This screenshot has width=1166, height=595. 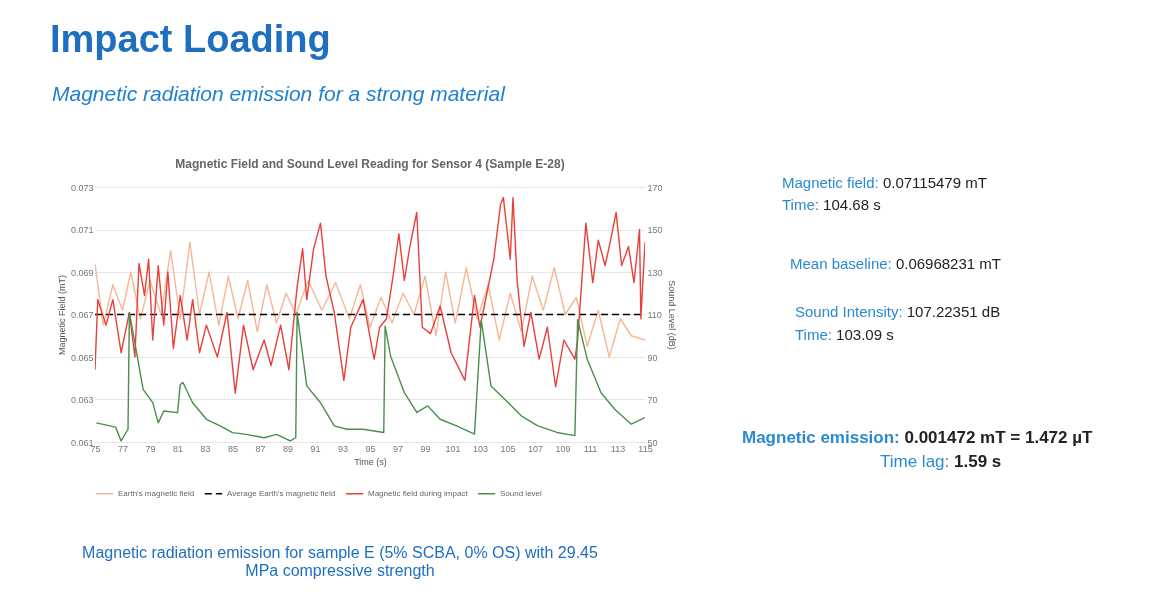 I want to click on chart-subtitle: Magnetic radiation emission for a strong material, so click(x=278, y=94).